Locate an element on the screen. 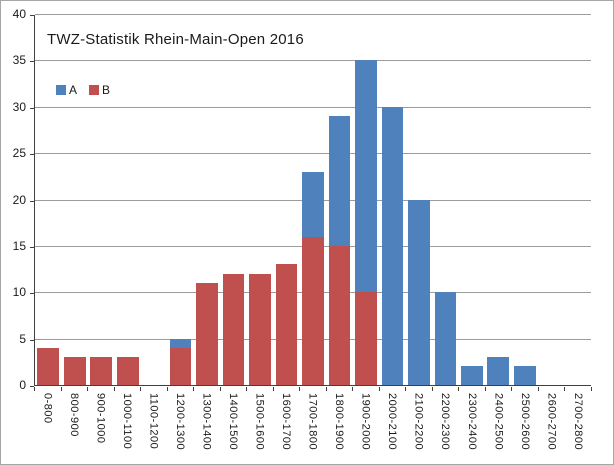 This screenshot has width=614, height=465. legend-swatch-b is located at coordinates (94, 90).